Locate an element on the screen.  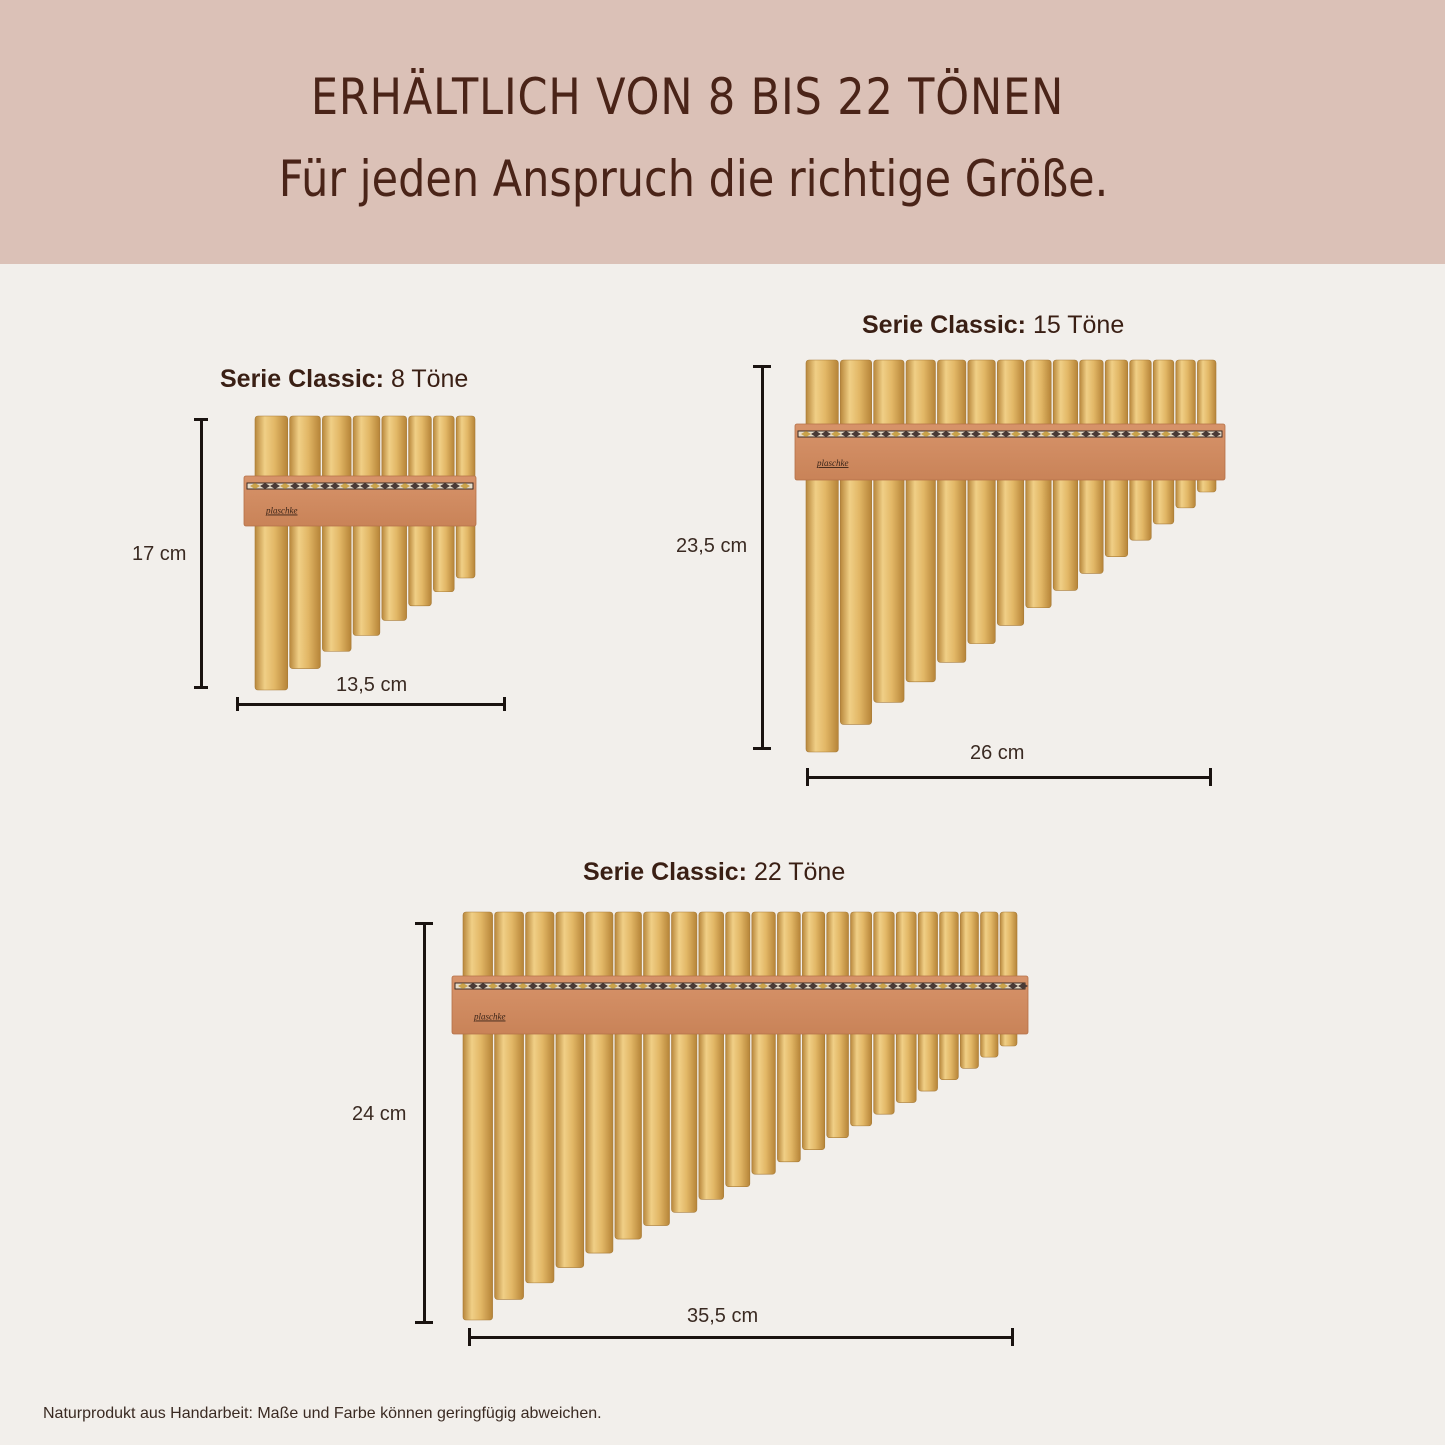
product-title-8: Serie Classic: 8 Töne is located at coordinates (344, 379).